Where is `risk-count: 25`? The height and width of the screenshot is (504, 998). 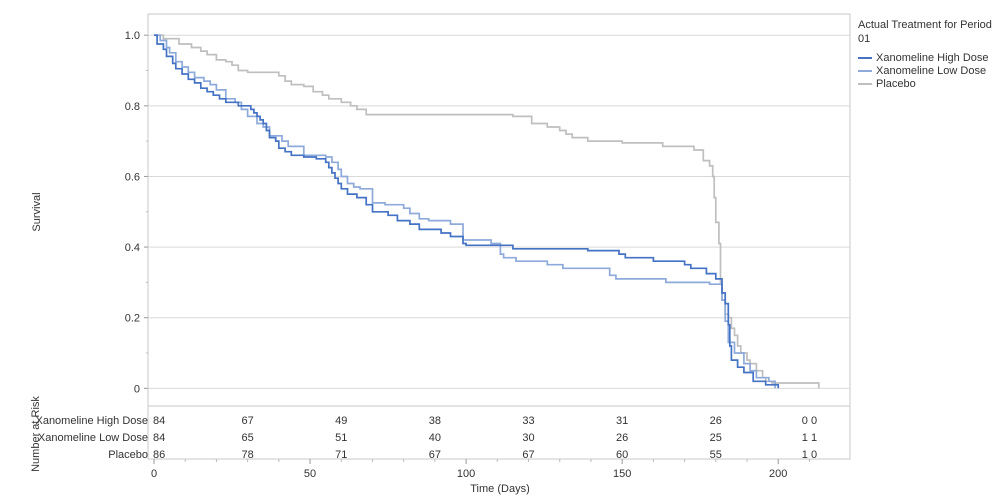 risk-count: 25 is located at coordinates (716, 438).